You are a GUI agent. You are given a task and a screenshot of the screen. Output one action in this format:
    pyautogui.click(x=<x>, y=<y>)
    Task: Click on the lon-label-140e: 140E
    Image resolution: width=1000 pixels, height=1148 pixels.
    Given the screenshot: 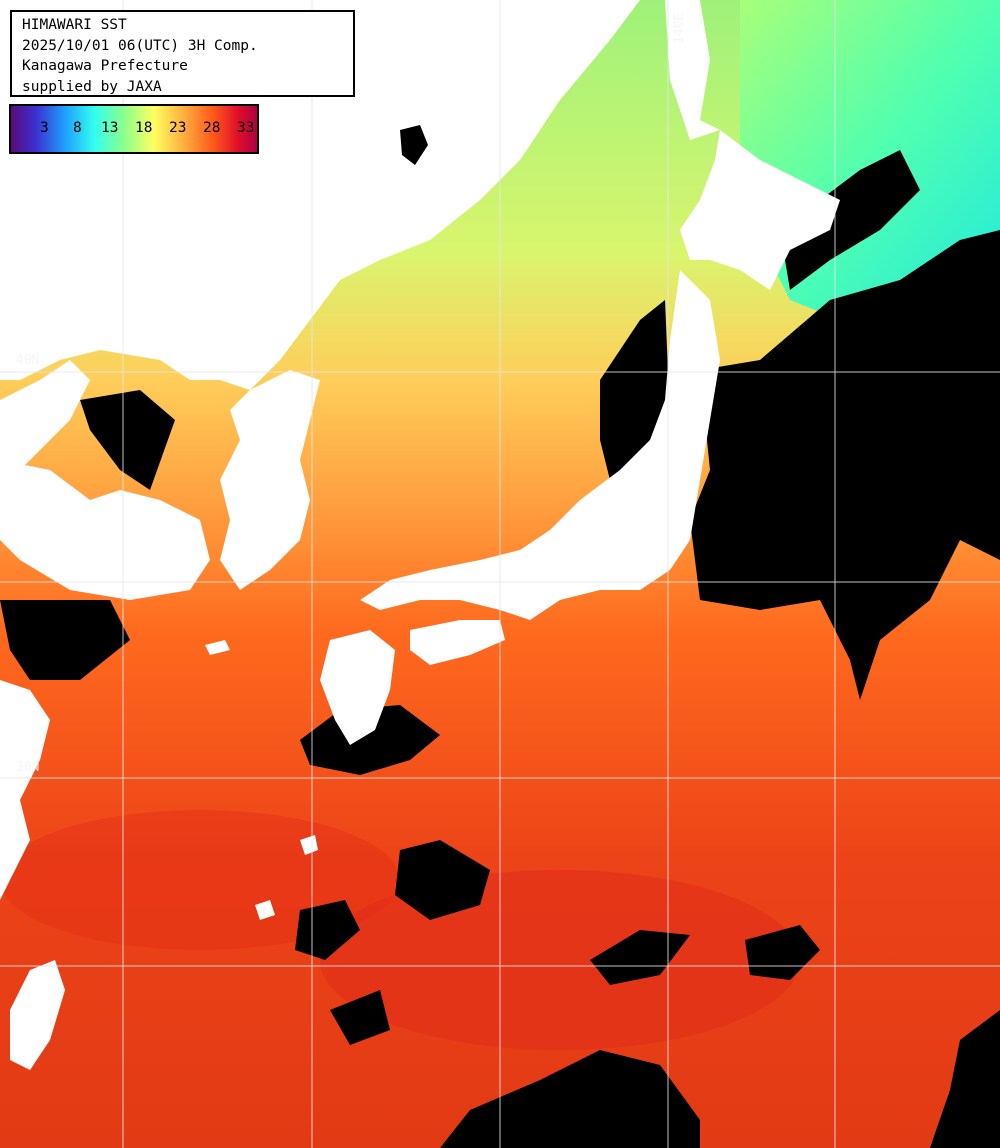 What is the action you would take?
    pyautogui.click(x=679, y=28)
    